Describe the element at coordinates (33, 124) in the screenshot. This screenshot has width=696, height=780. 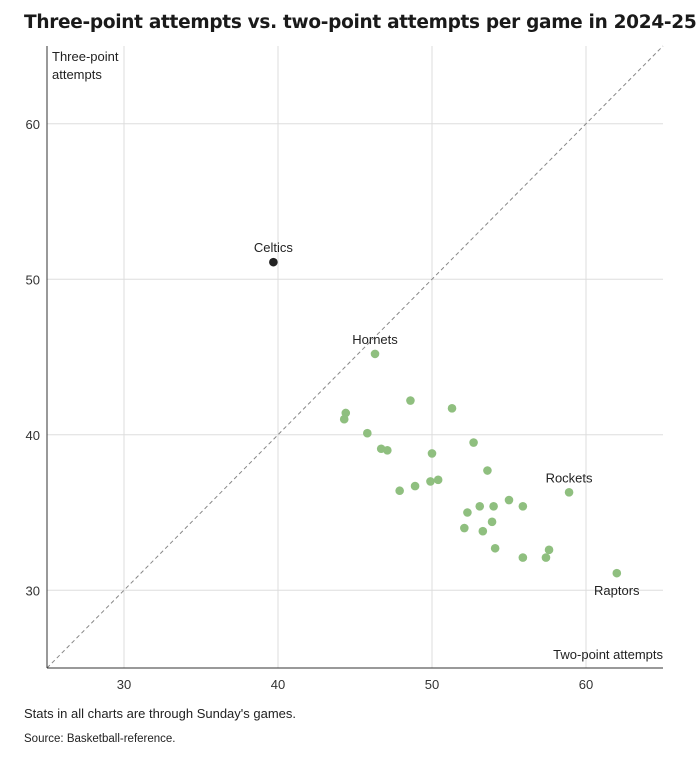
I see `y-tick-label: 60` at that location.